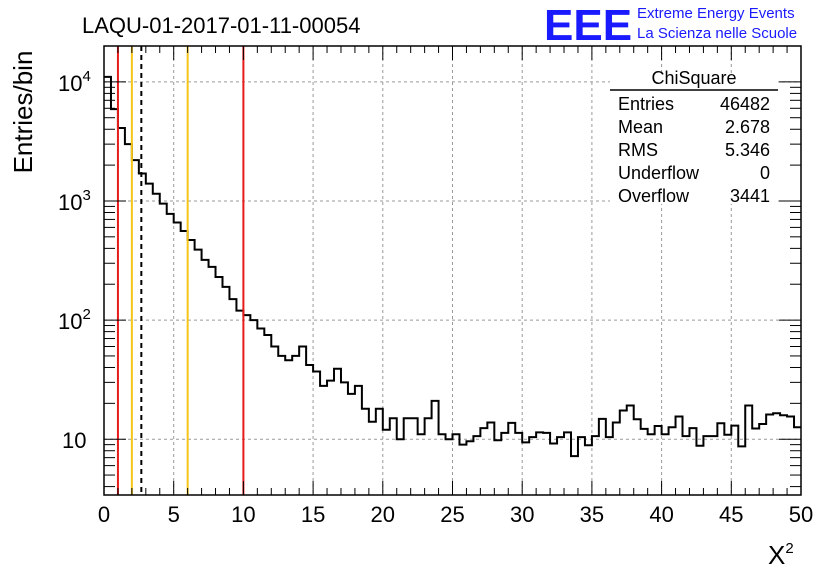  Describe the element at coordinates (452, 514) in the screenshot. I see `x-tick-label: 25` at that location.